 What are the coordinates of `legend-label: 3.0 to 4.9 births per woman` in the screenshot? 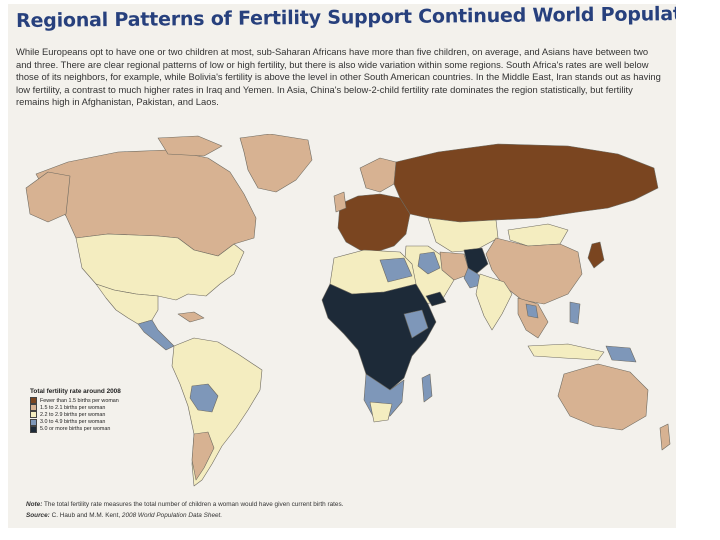 It's located at (73, 422).